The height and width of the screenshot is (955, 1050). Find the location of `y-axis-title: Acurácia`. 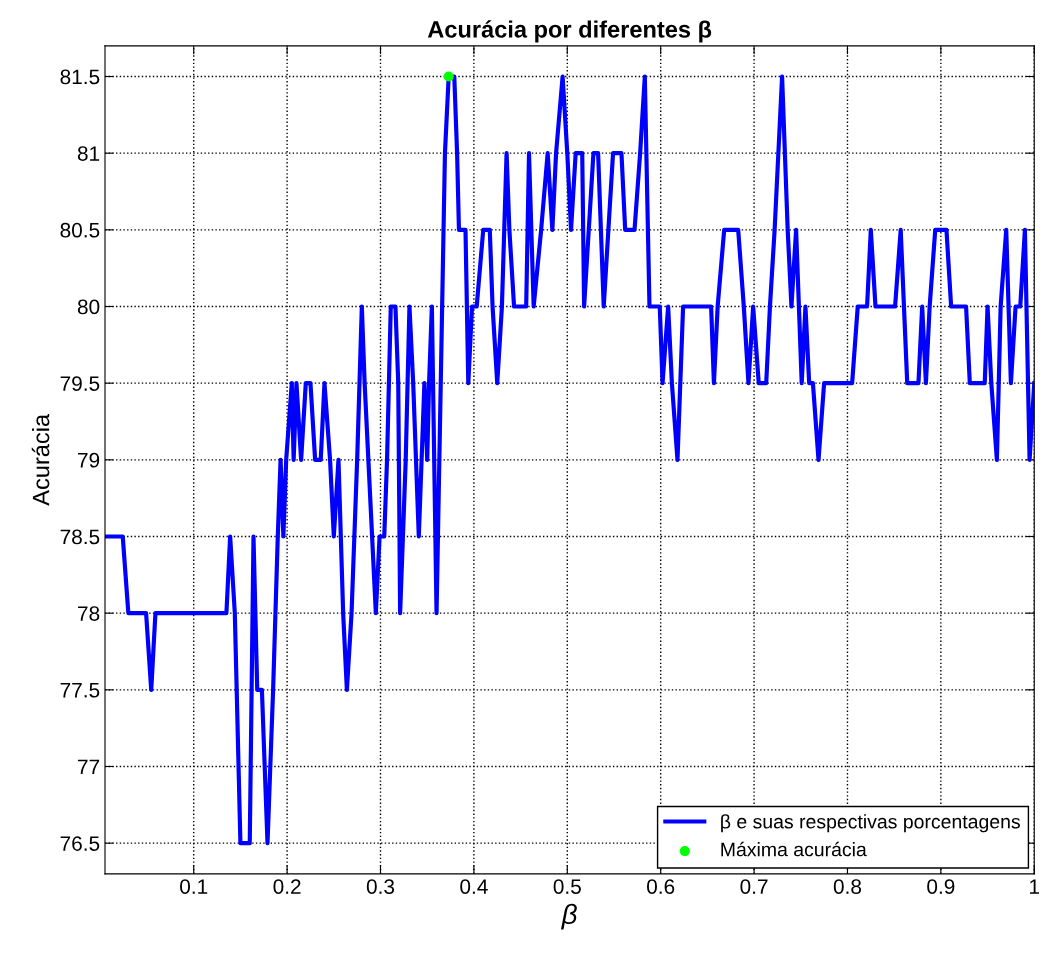

y-axis-title: Acurácia is located at coordinates (40, 459).